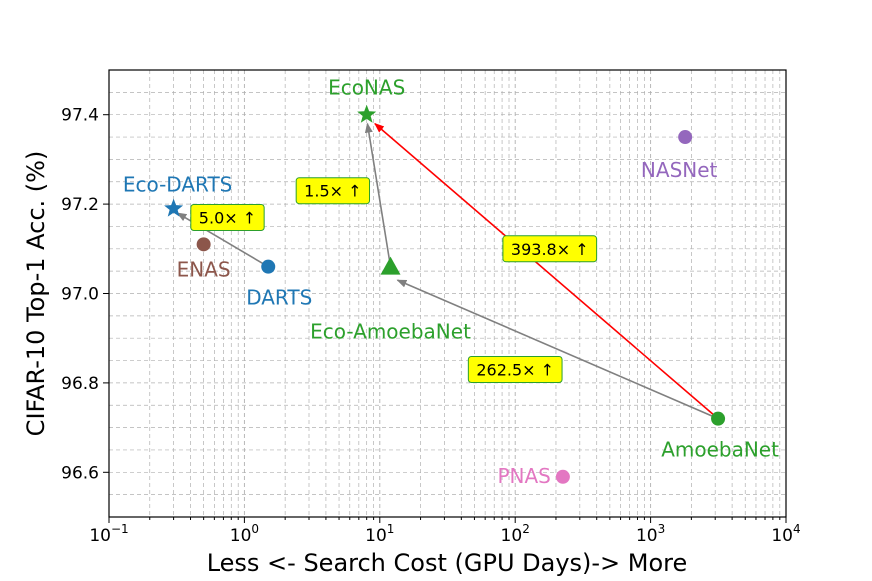 The height and width of the screenshot is (581, 872). What do you see at coordinates (244, 534) in the screenshot?
I see `x-tick-label: 10⁰` at bounding box center [244, 534].